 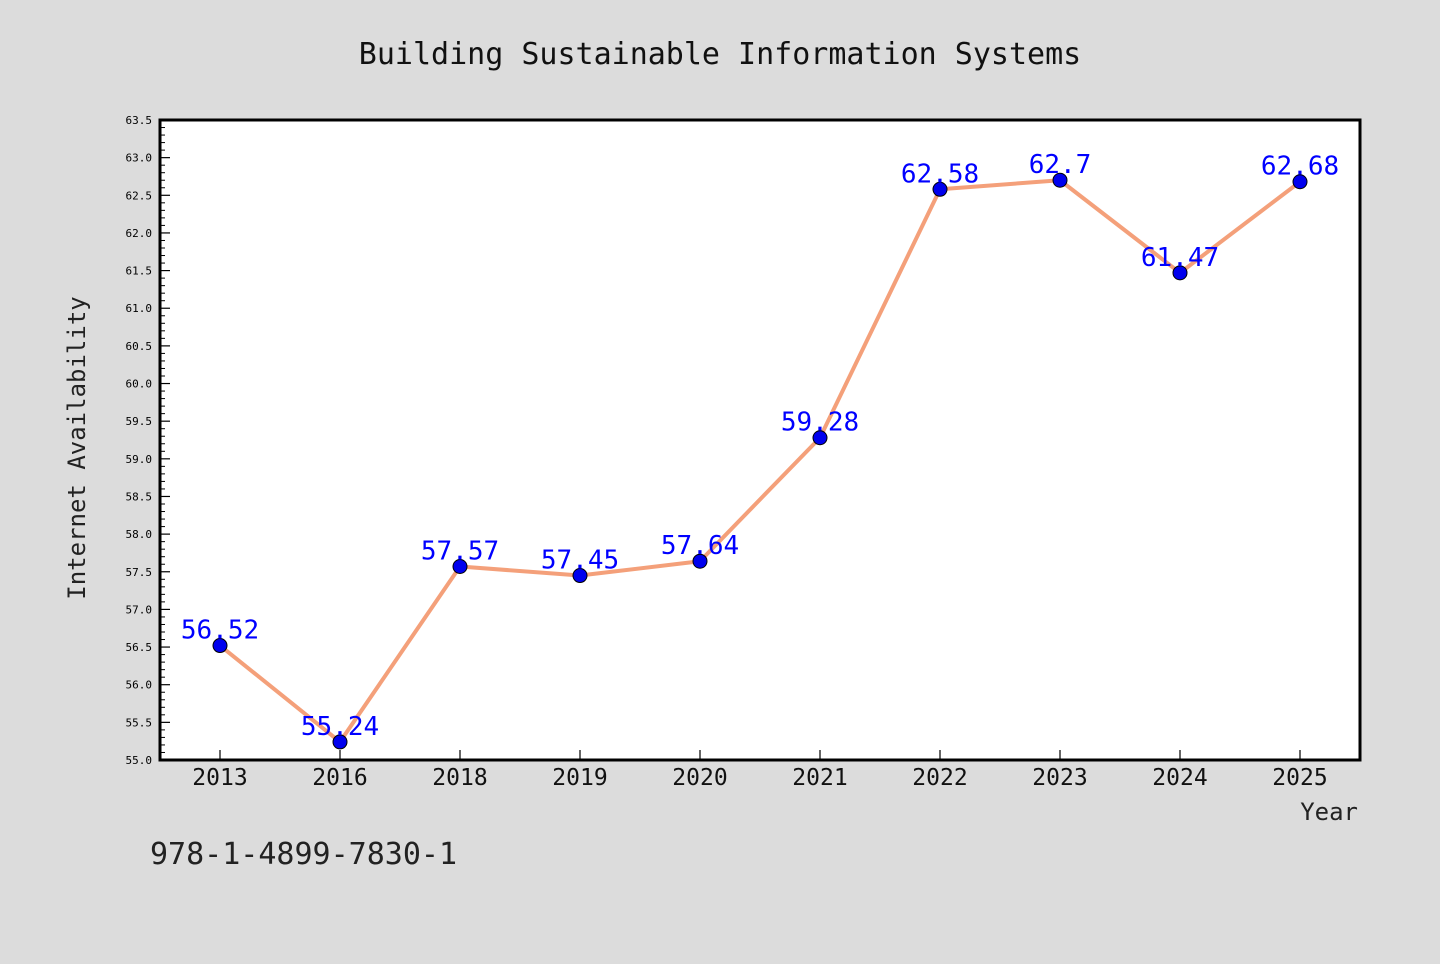 What do you see at coordinates (139, 233) in the screenshot?
I see `y-tick-label: 62.0` at bounding box center [139, 233].